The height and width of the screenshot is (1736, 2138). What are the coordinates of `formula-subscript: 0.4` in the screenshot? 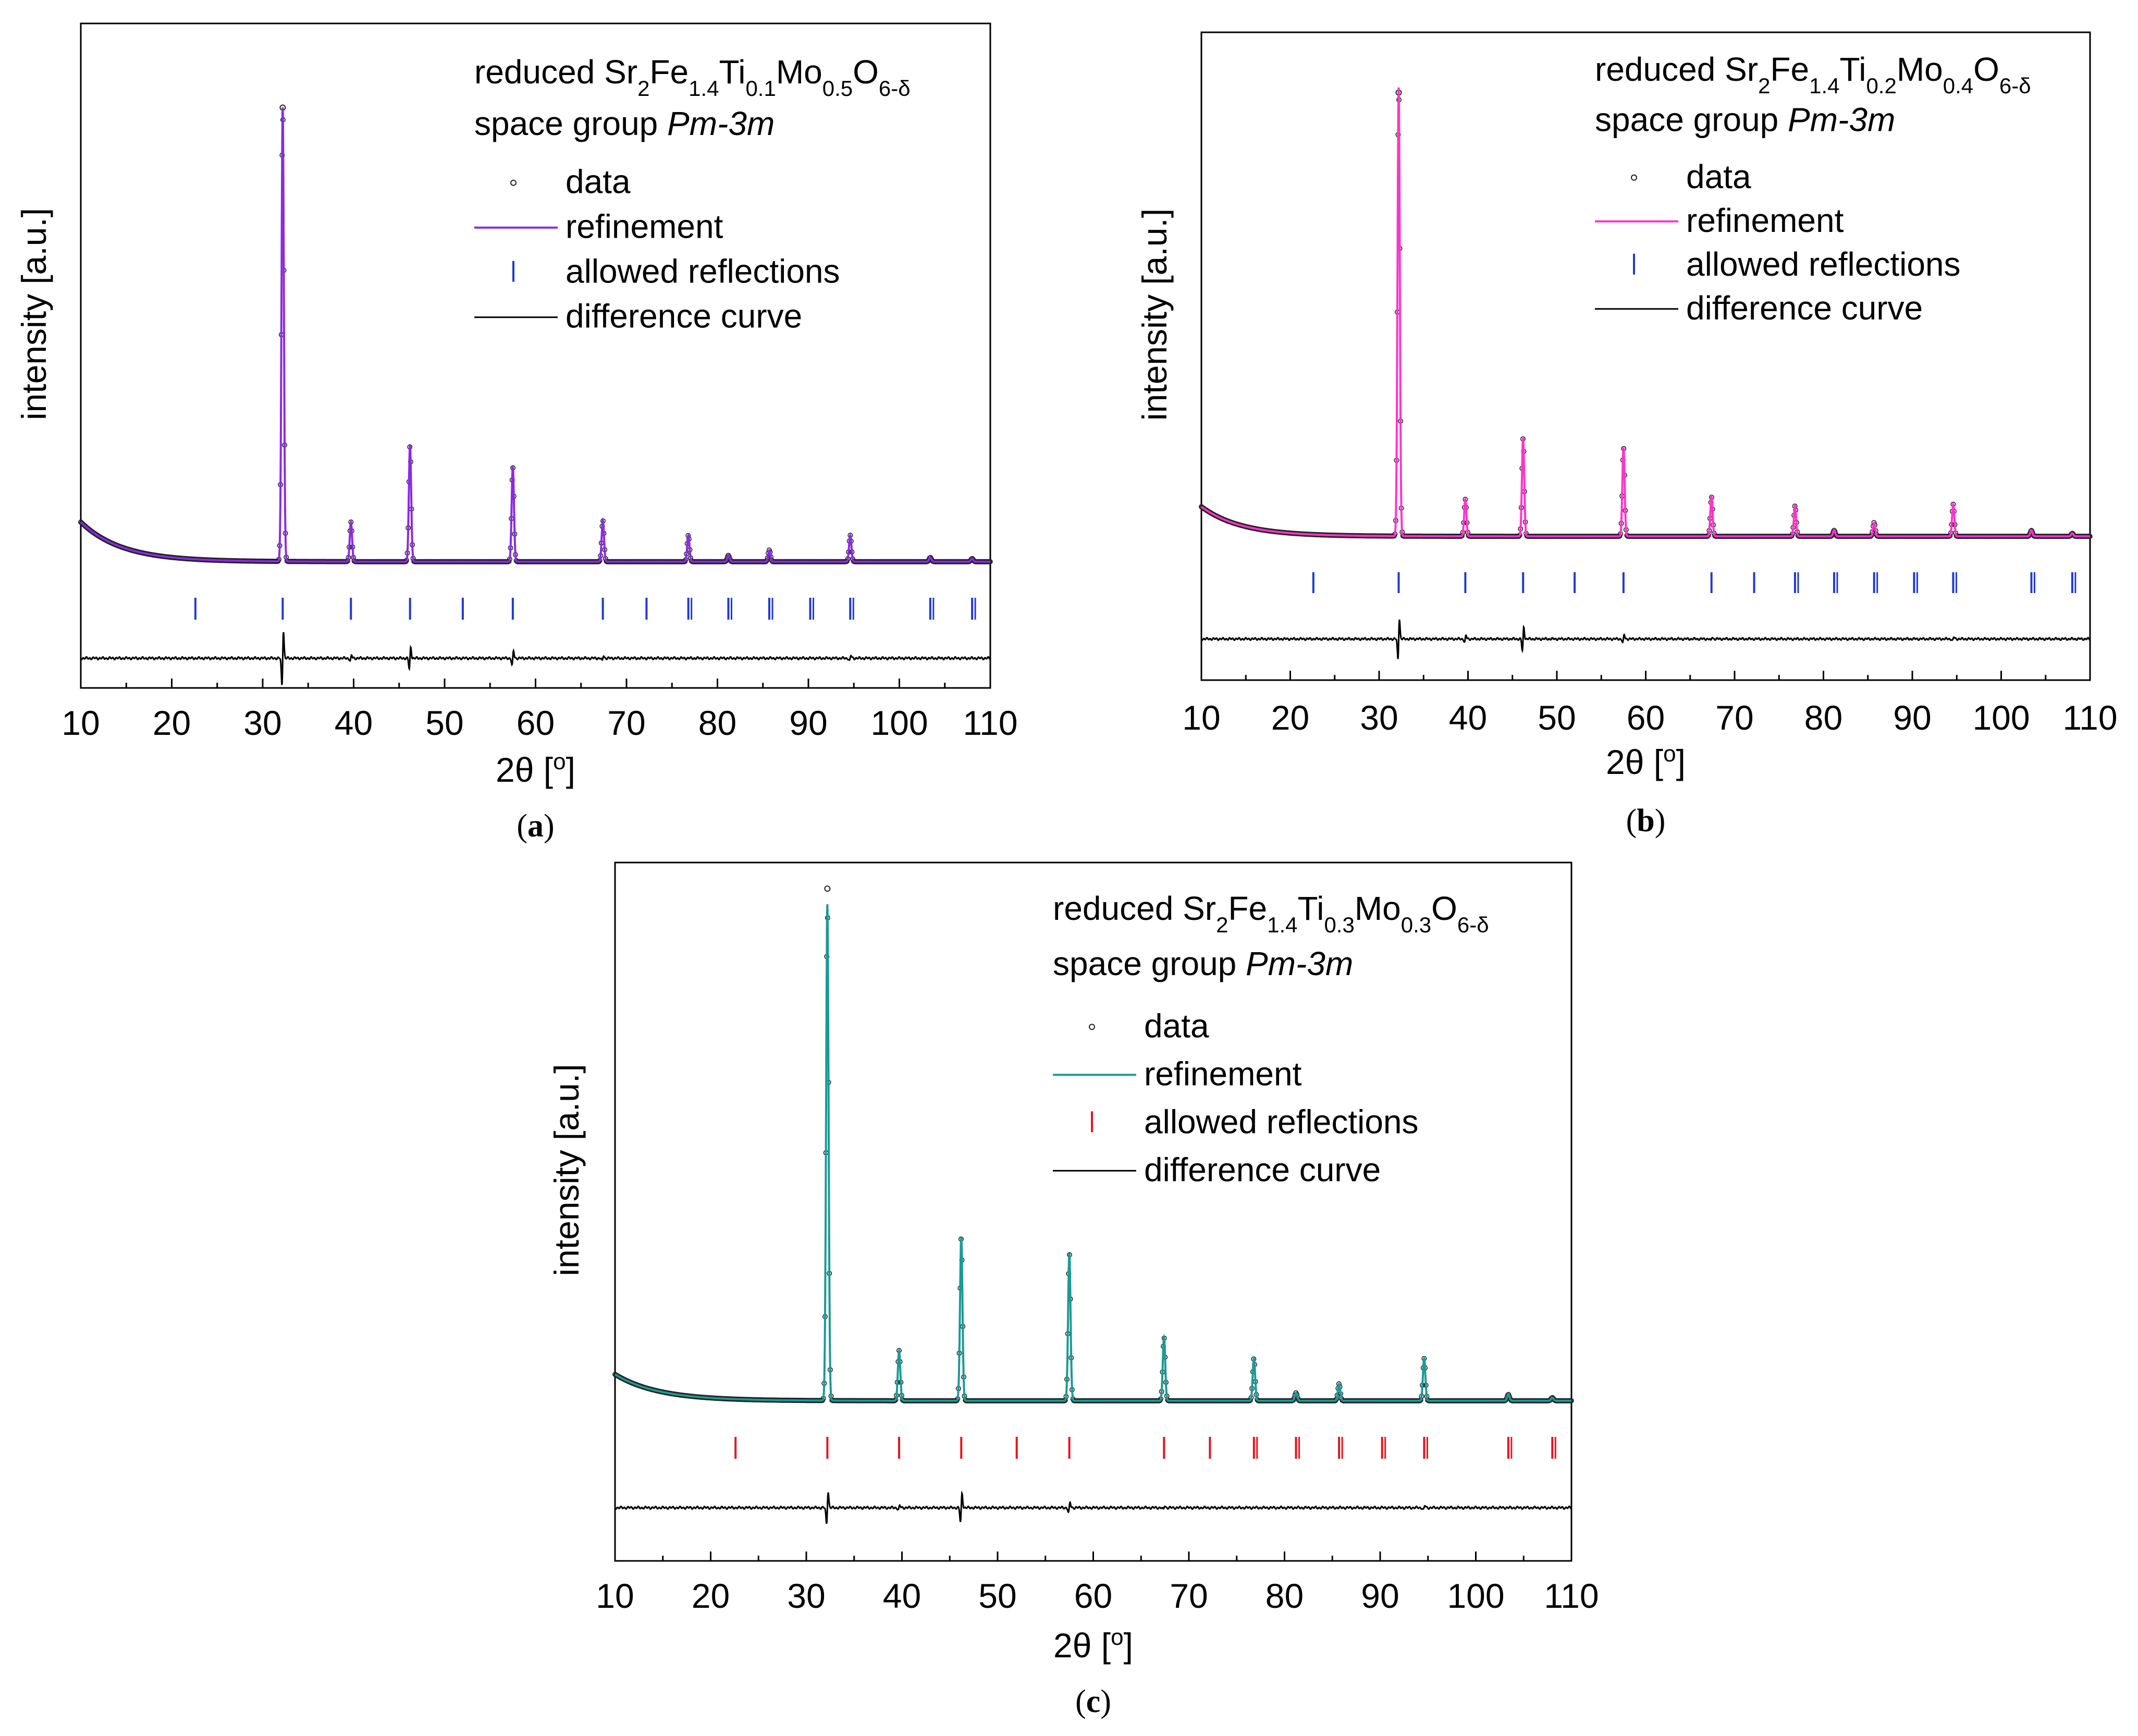 It's located at (1958, 86).